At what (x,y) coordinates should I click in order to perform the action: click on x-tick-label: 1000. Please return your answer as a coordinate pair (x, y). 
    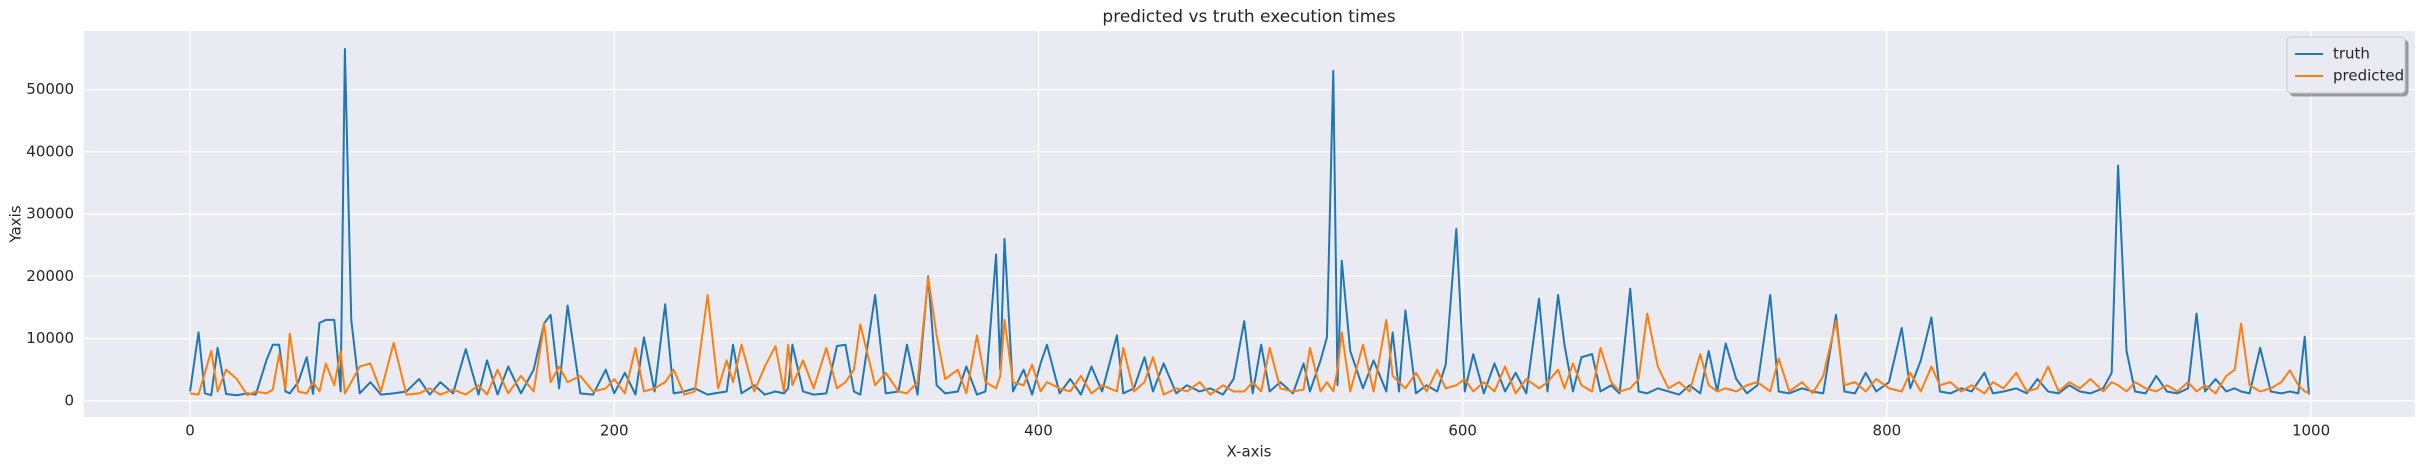
    Looking at the image, I should click on (2311, 431).